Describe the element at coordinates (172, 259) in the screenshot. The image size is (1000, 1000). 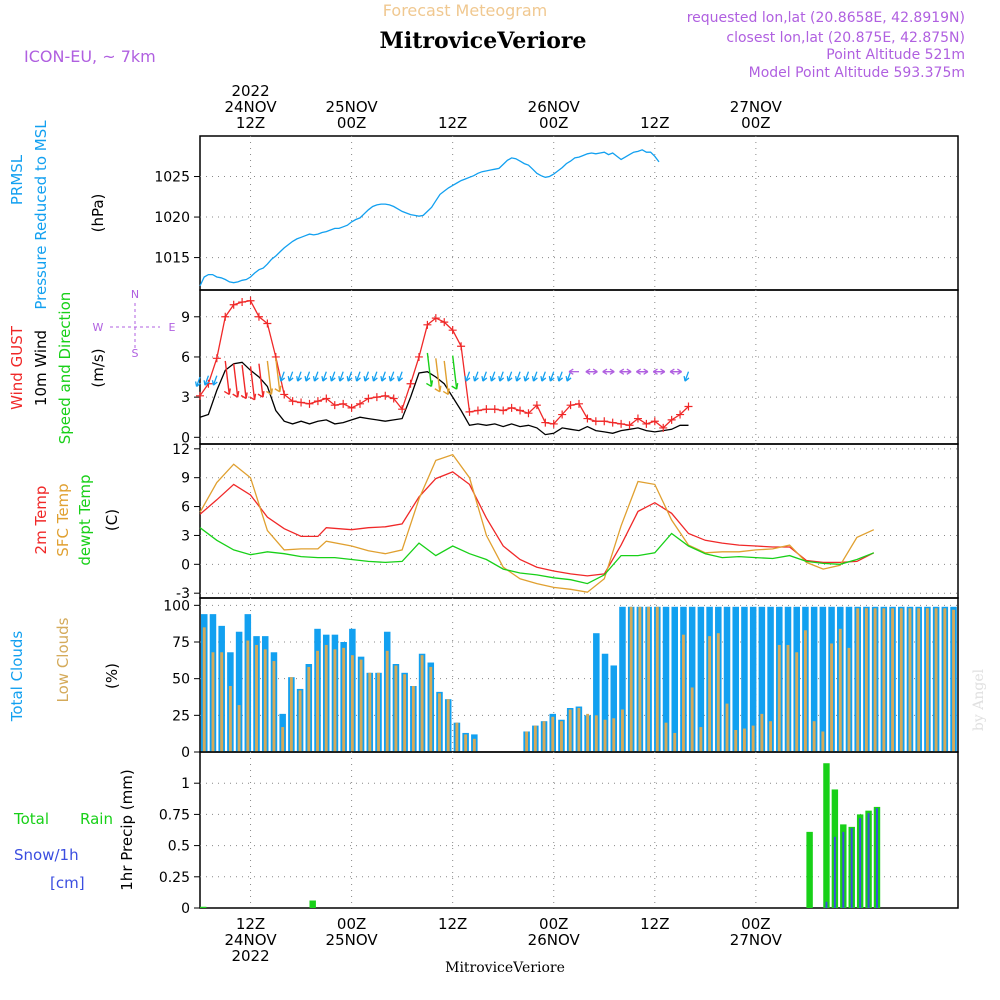
I see `y-tick-label: 1015` at that location.